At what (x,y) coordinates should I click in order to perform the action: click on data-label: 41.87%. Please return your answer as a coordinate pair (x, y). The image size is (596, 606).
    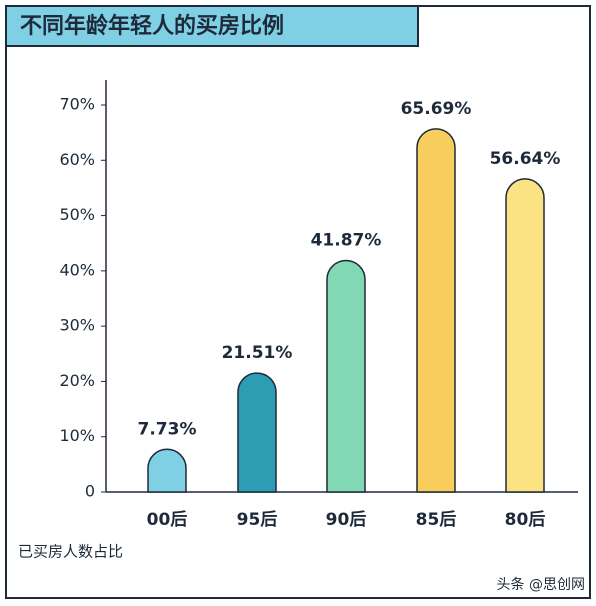
    Looking at the image, I should click on (346, 241).